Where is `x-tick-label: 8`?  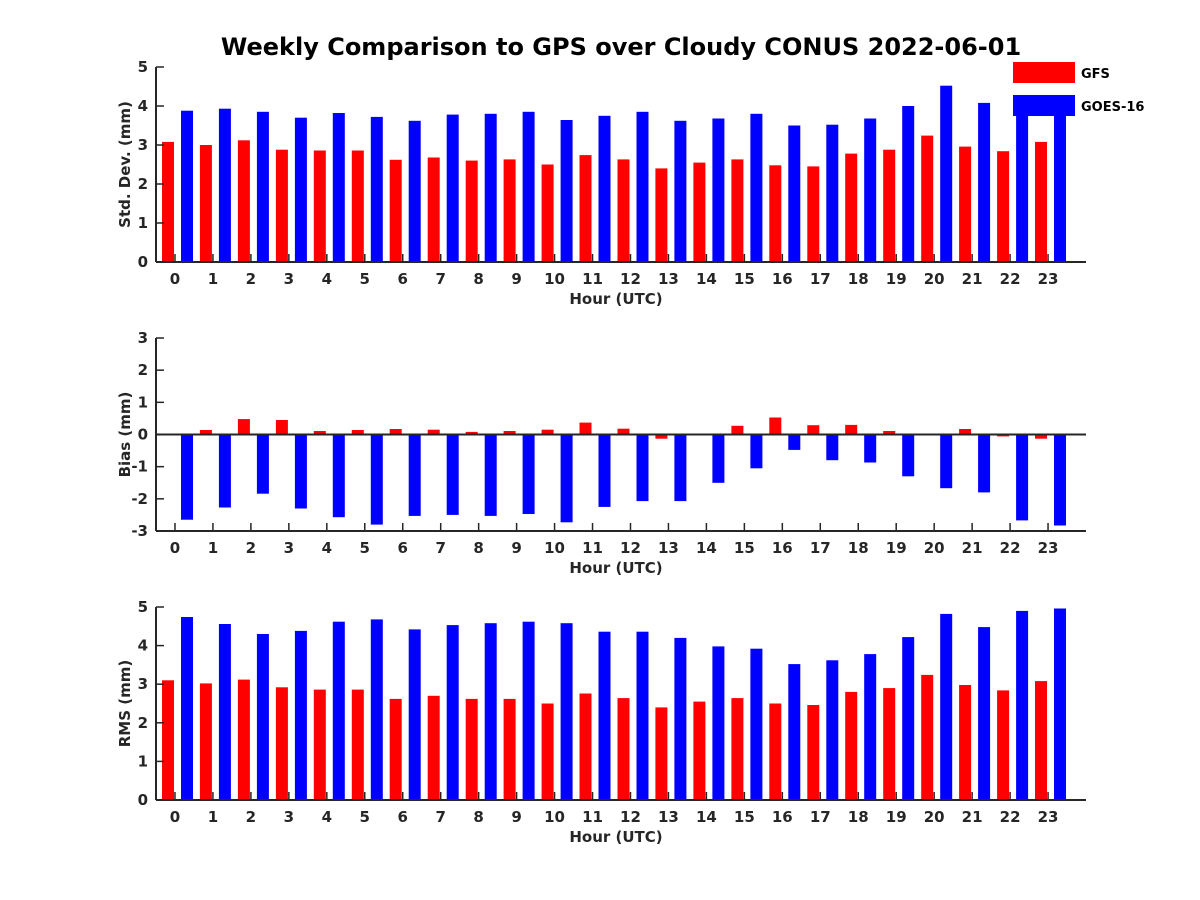 x-tick-label: 8 is located at coordinates (478, 279).